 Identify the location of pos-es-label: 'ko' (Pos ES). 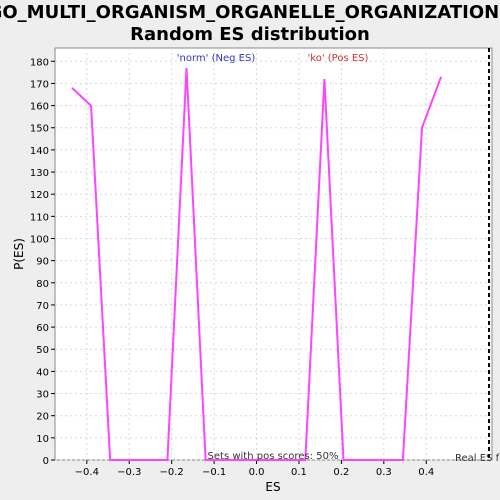
(338, 58).